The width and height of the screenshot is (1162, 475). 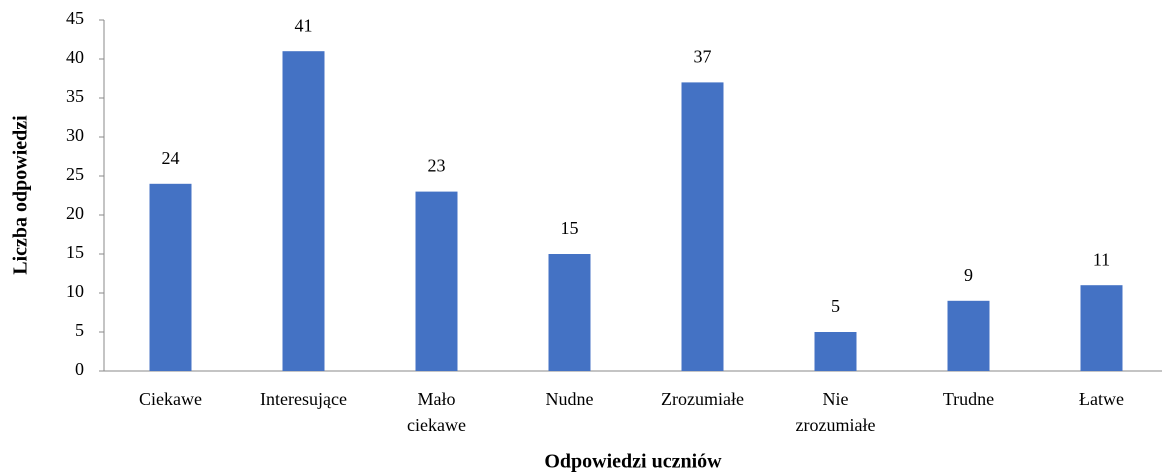 I want to click on y-tick-label: 5, so click(x=79, y=330).